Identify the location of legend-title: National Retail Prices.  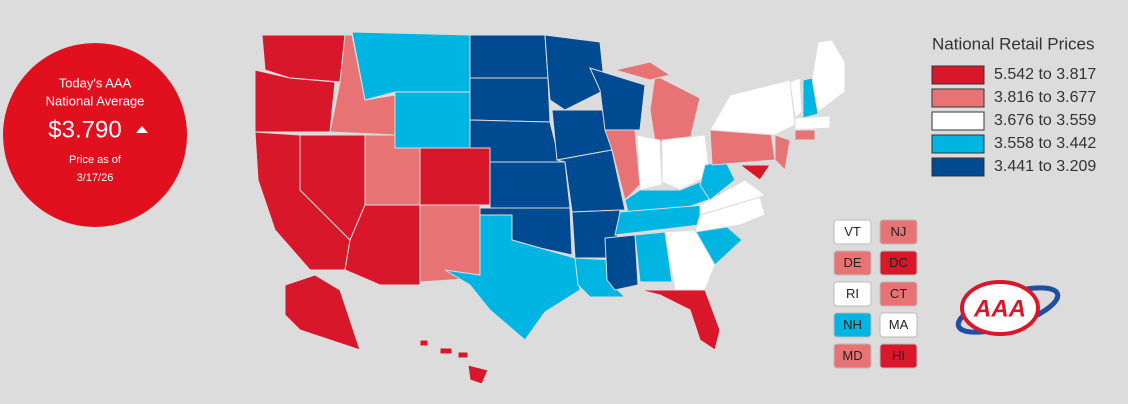
(1013, 43).